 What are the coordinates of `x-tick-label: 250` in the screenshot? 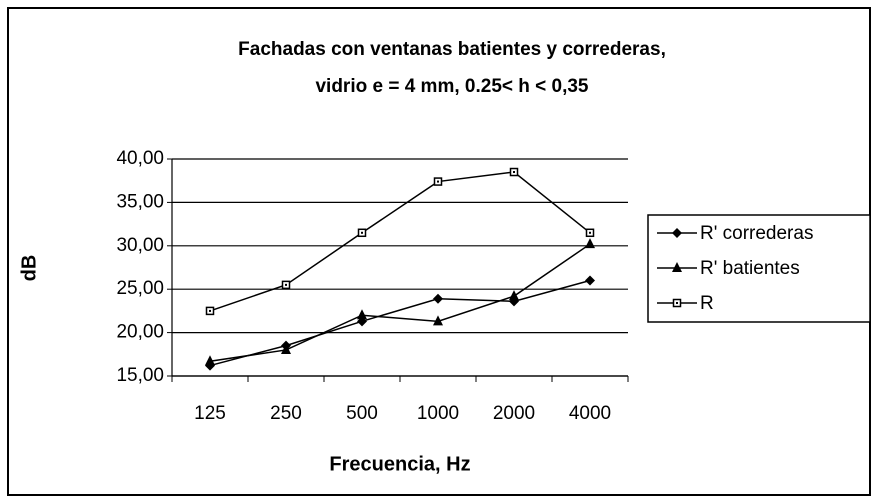 It's located at (286, 413).